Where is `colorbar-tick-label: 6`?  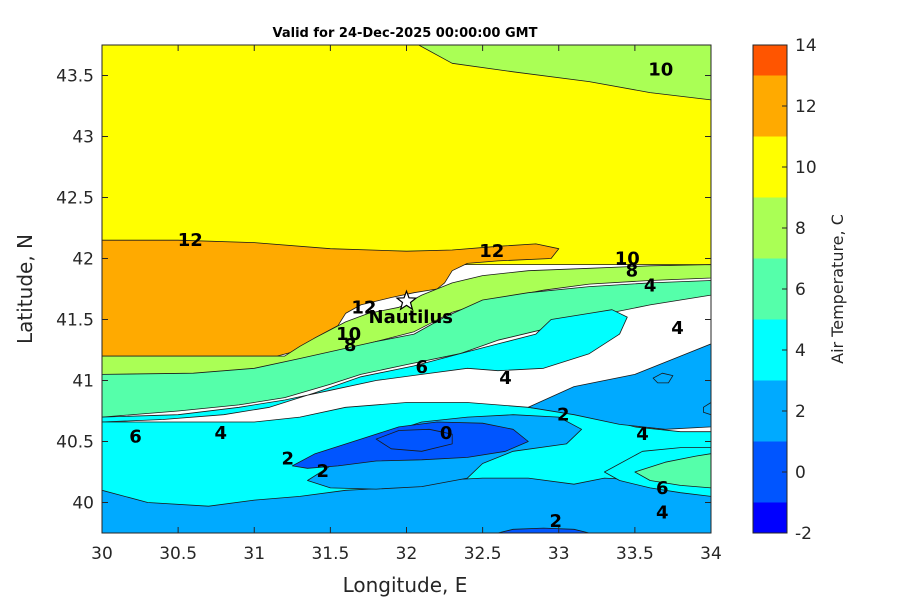 colorbar-tick-label: 6 is located at coordinates (800, 290).